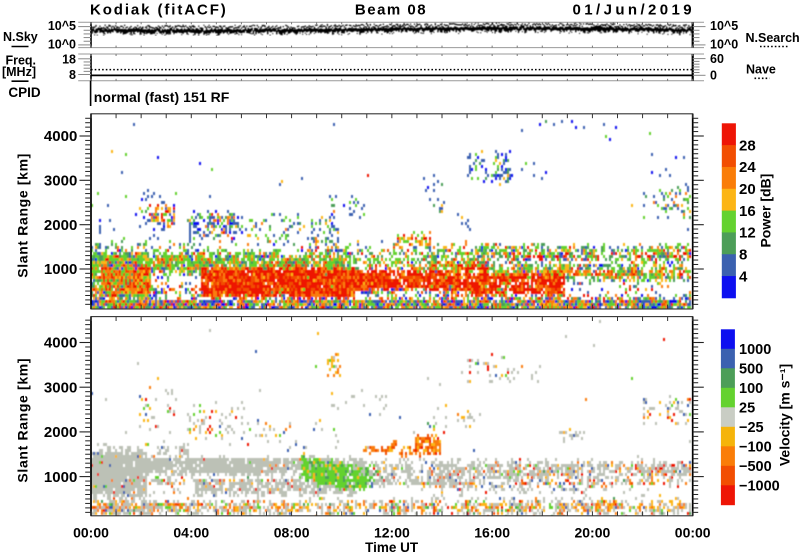  I want to click on svg-text: 12:00, so click(392, 533).